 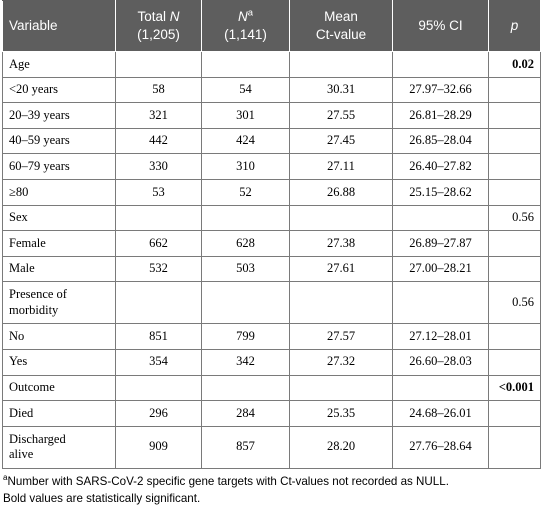 I want to click on table-row: 40–59 years 442 424 27.45 26.85–28.04, so click(x=271, y=141).